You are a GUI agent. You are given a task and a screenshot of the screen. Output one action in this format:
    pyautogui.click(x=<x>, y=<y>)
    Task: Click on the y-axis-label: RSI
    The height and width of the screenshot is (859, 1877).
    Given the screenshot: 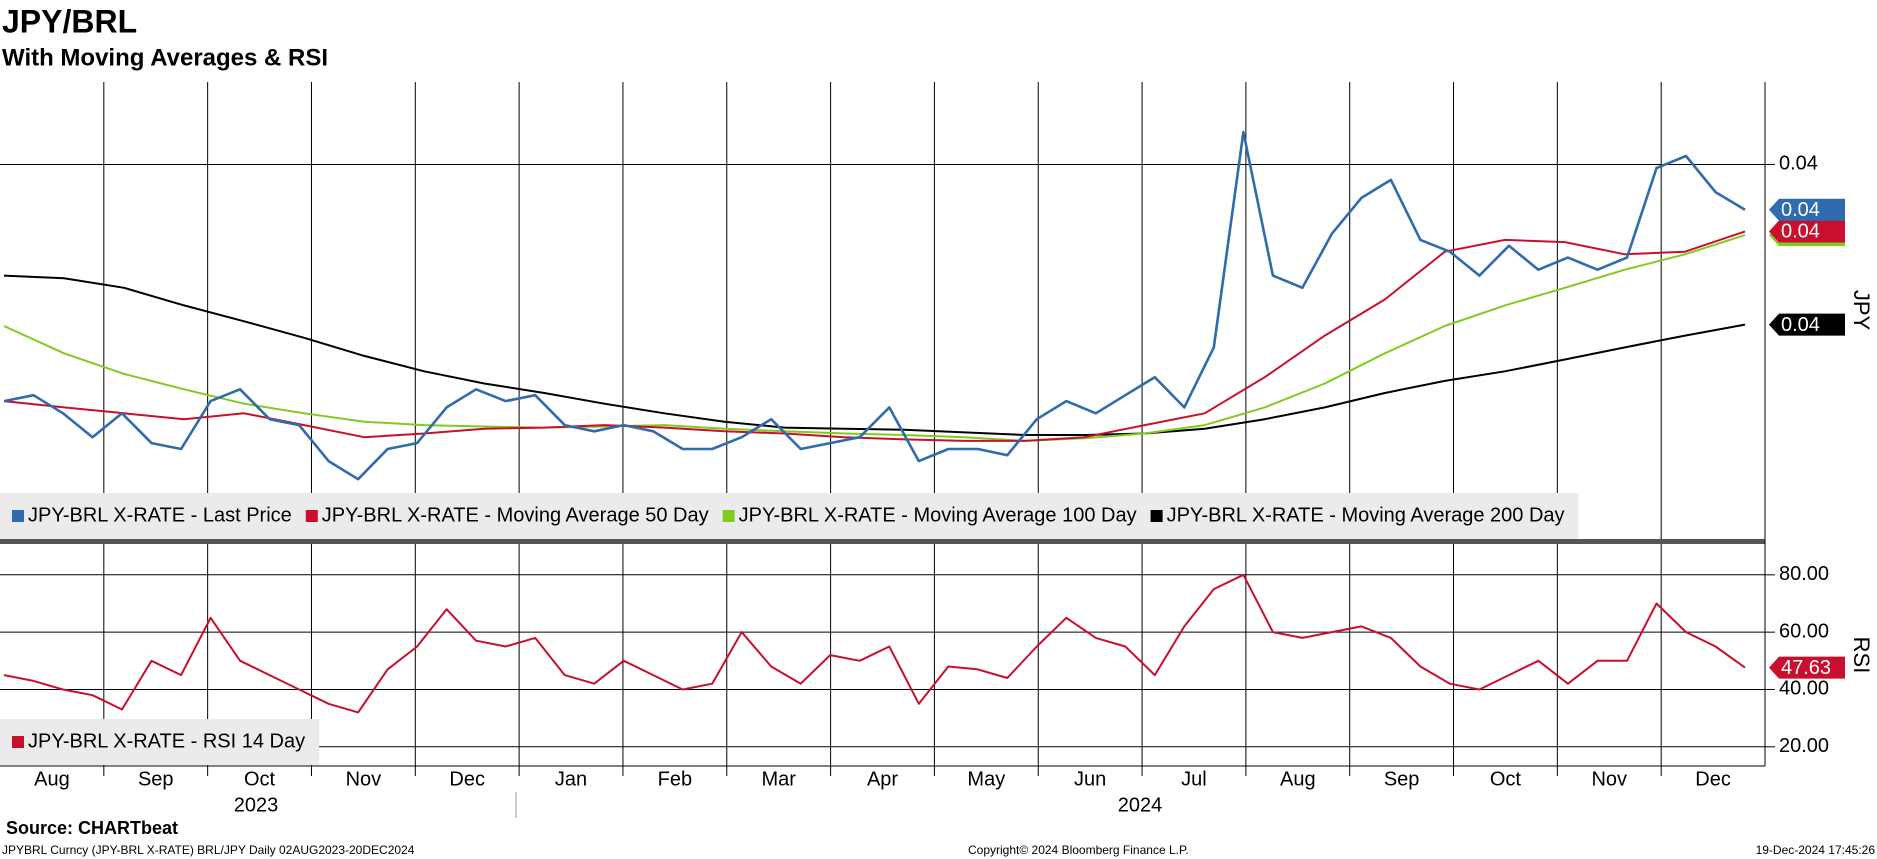 What is the action you would take?
    pyautogui.click(x=1861, y=655)
    